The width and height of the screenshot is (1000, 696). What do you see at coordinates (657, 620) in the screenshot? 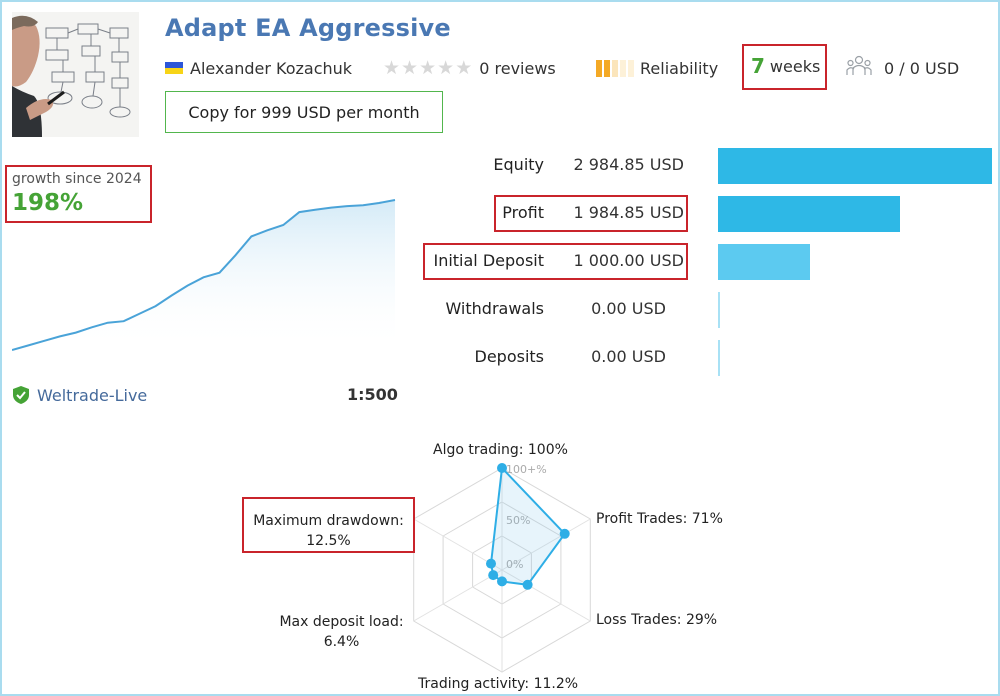
I see `loss-trades-label: Loss Trades: 29%` at bounding box center [657, 620].